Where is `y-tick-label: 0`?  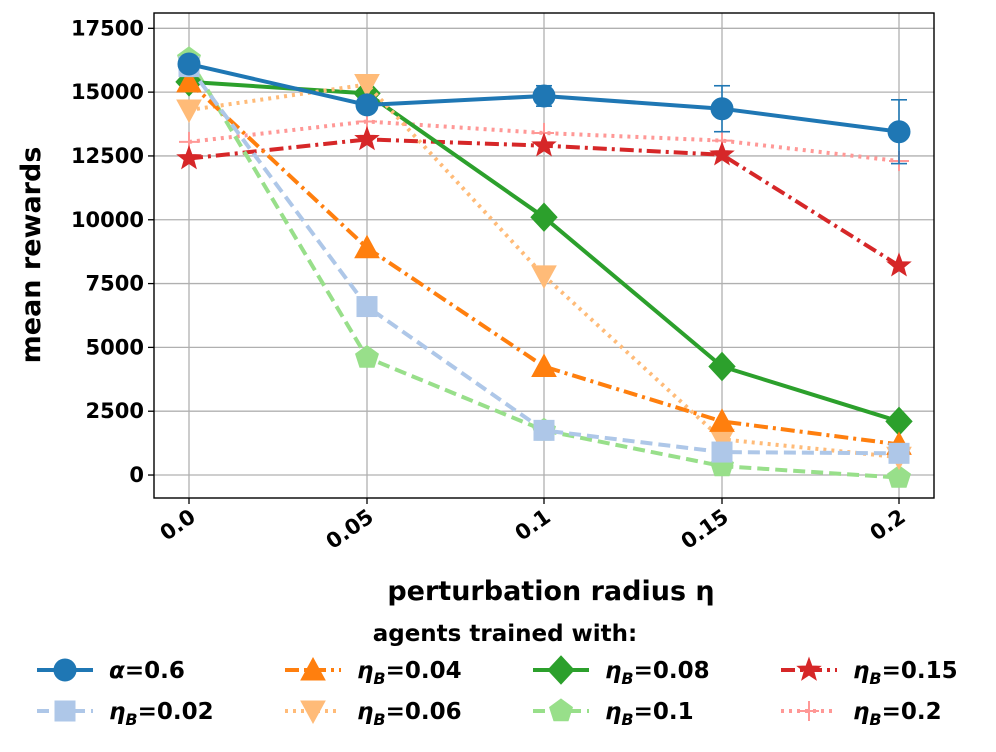
y-tick-label: 0 is located at coordinates (136, 475).